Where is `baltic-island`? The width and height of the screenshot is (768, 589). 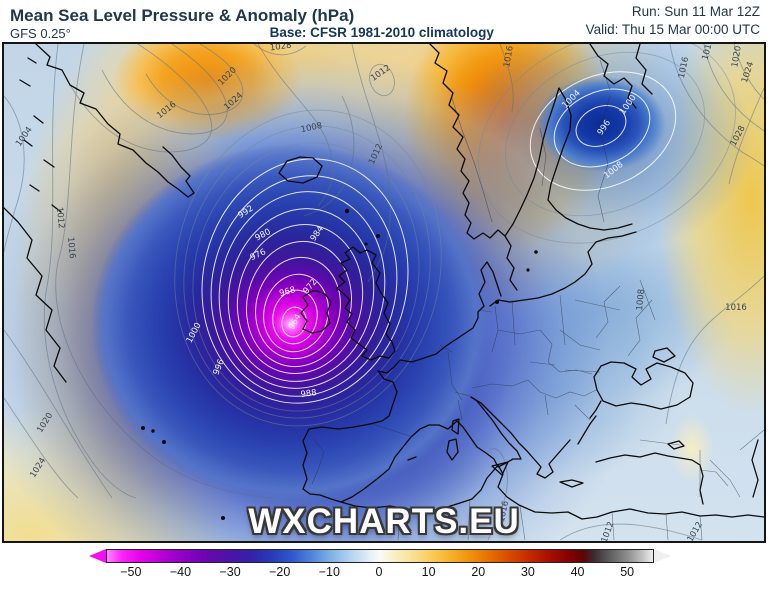 baltic-island is located at coordinates (528, 270).